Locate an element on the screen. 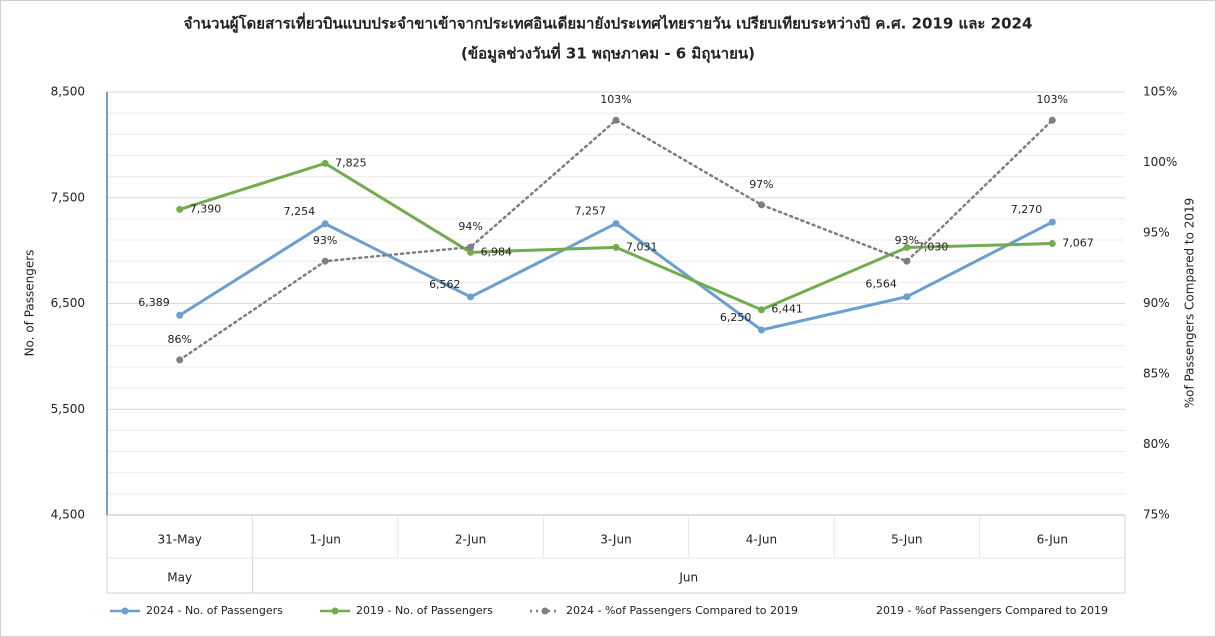 The width and height of the screenshot is (1216, 637). y-tick-label: 8,500 is located at coordinates (68, 92).